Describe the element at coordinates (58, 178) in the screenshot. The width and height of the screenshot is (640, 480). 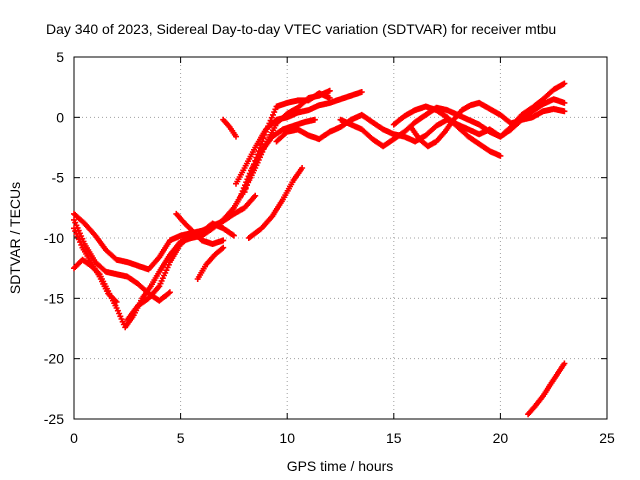
I see `y-tick-label: -5` at that location.